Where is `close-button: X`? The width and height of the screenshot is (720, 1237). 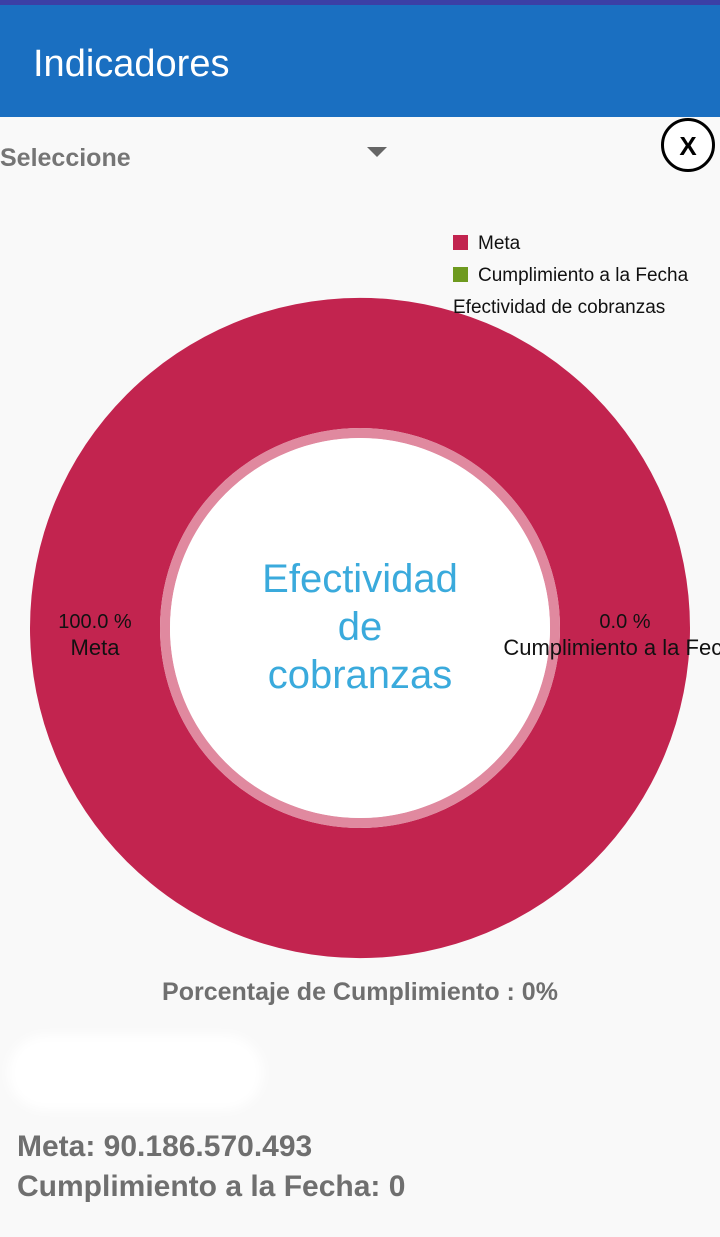
close-button: X is located at coordinates (688, 145).